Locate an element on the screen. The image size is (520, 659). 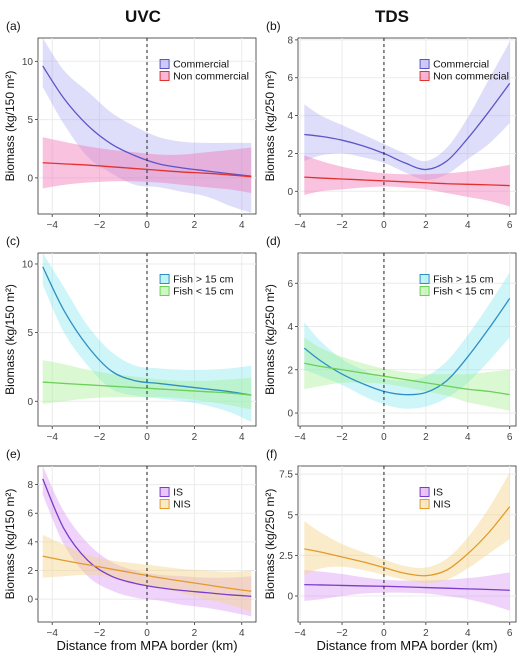
x-axis-label-left: Distance from MPA border (km) is located at coordinates (146, 645).